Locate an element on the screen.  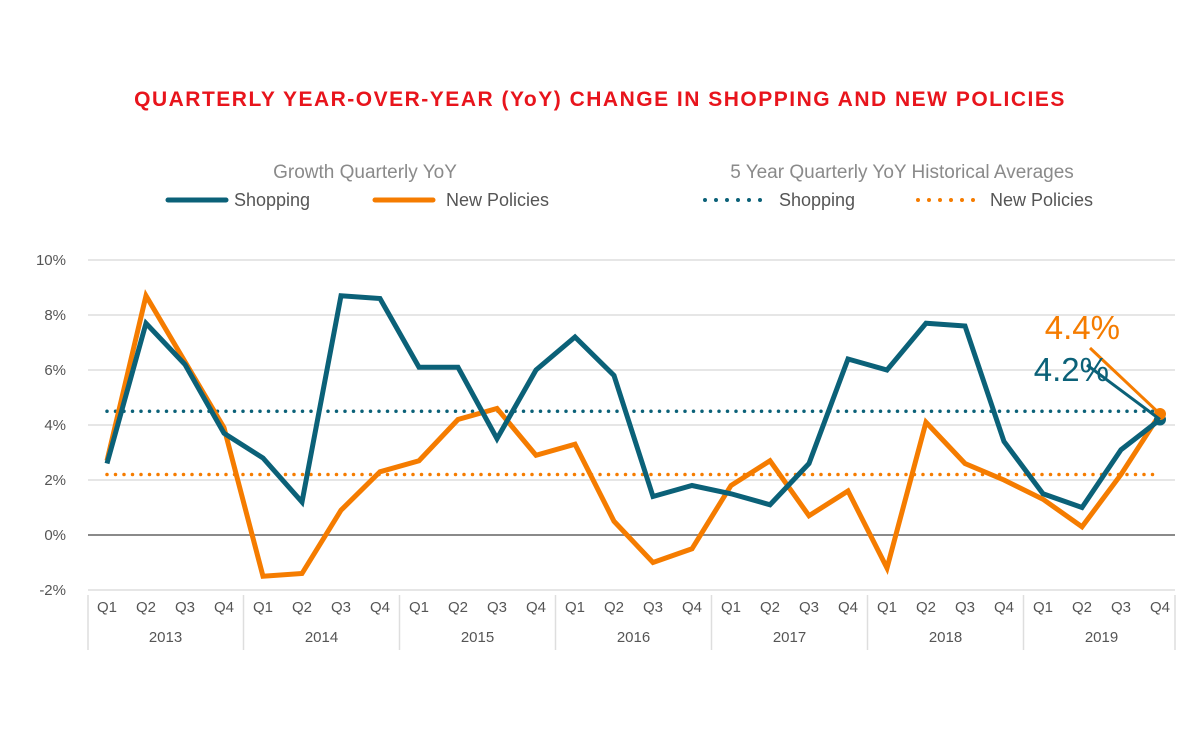
legend-new-policies-average-label: New Policies is located at coordinates (1041, 200).